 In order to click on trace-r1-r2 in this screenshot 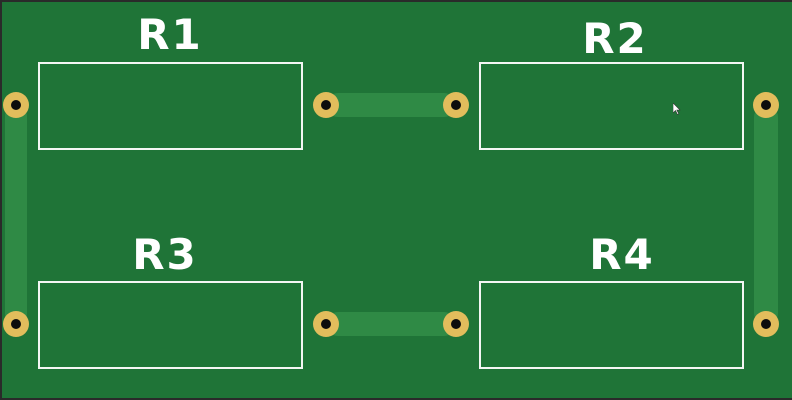, I will do `click(391, 105)`.